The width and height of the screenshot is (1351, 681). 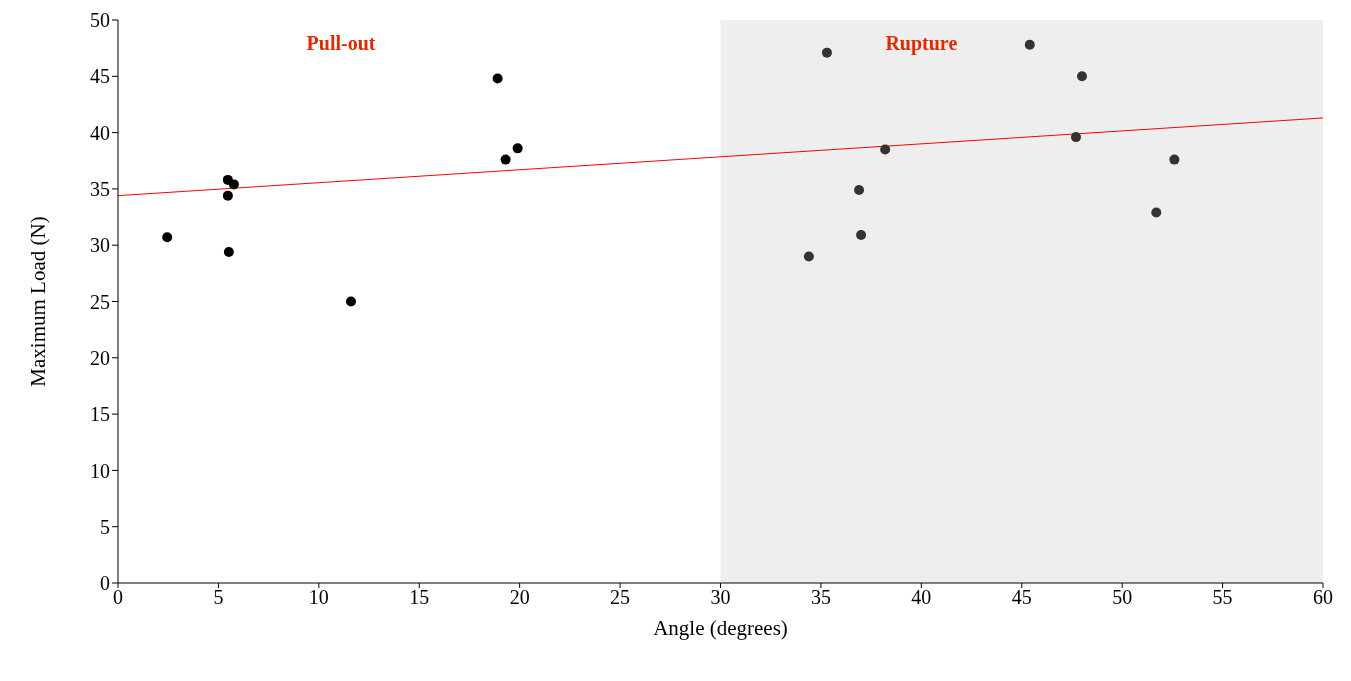 What do you see at coordinates (519, 597) in the screenshot?
I see `x-tick-label: 20` at bounding box center [519, 597].